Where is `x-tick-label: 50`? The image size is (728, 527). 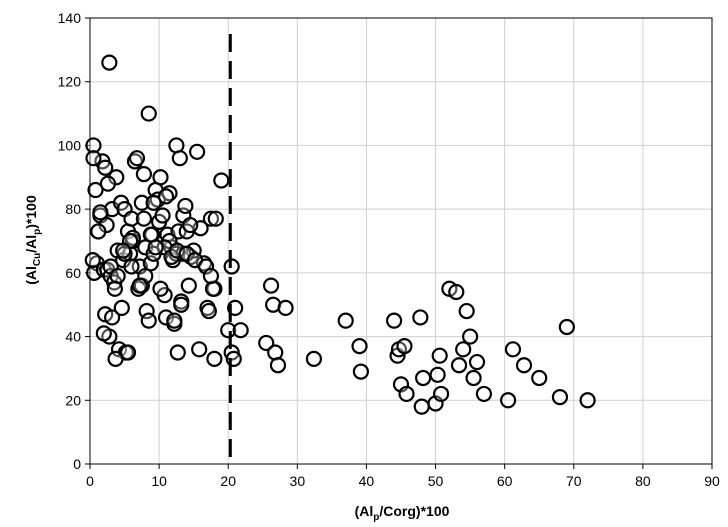 x-tick-label: 50 is located at coordinates (436, 481).